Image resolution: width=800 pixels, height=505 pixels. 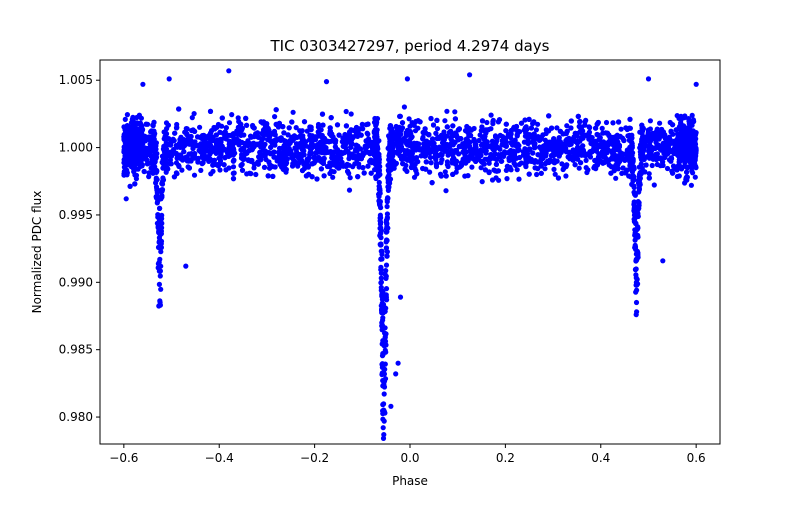 What do you see at coordinates (79, 248) in the screenshot?
I see `y-axis: 0.980 0.985 0.990 0.995 1.000 1.005` at bounding box center [79, 248].